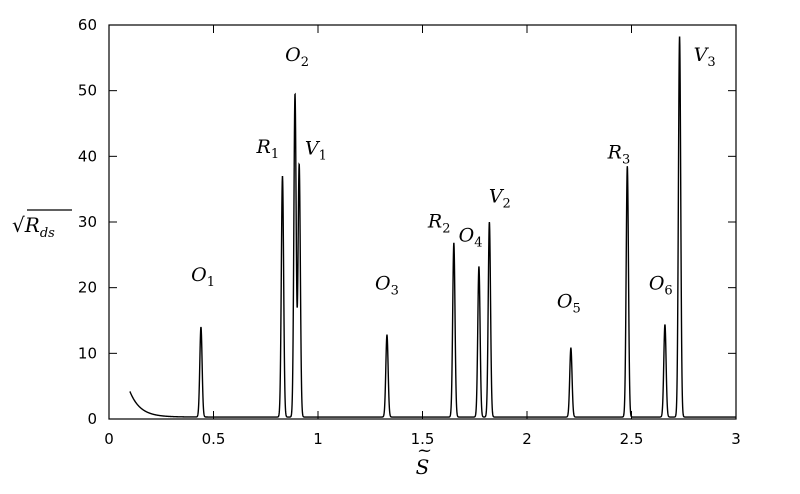  I want to click on x-tick-label: 2, so click(527, 439).